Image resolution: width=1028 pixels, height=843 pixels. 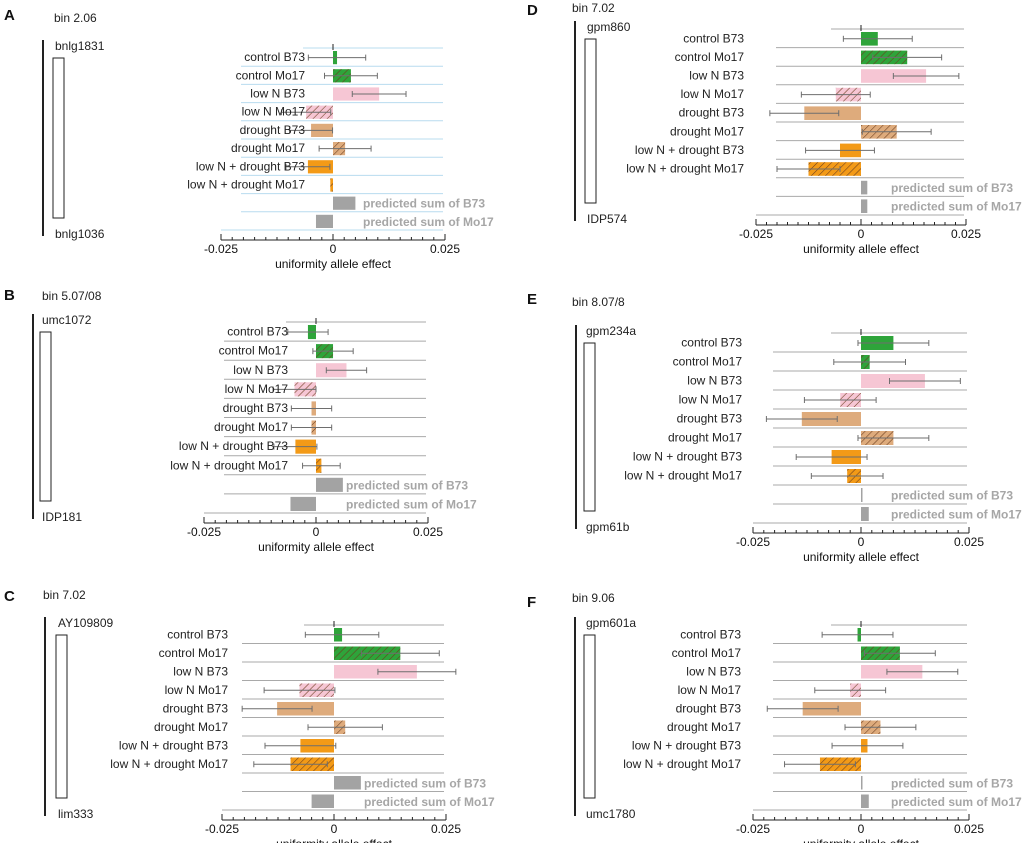 I want to click on panel-label: D, so click(x=532, y=10).